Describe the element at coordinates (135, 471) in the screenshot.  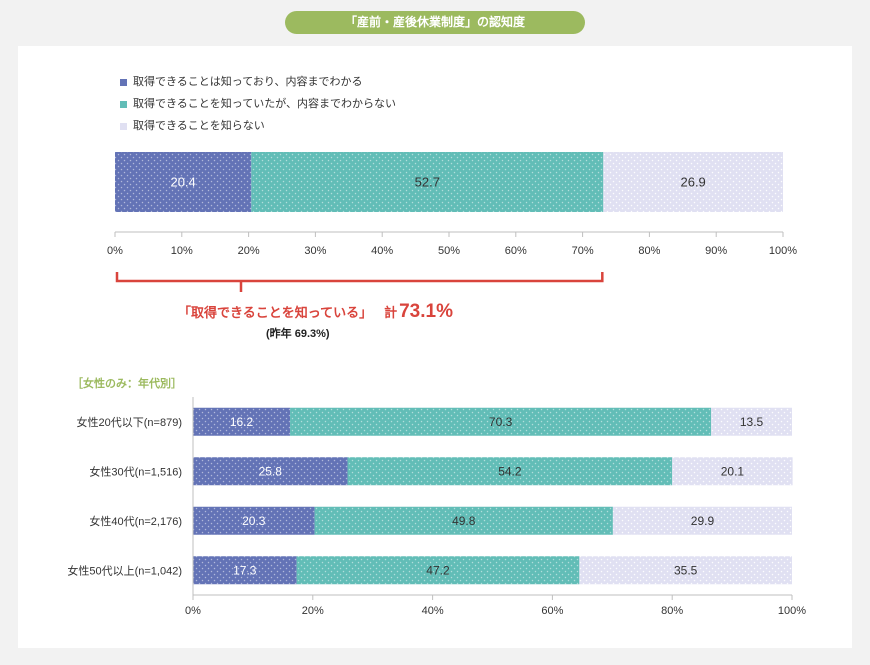
I see `category-label: 女性30代(n=1,516)` at that location.